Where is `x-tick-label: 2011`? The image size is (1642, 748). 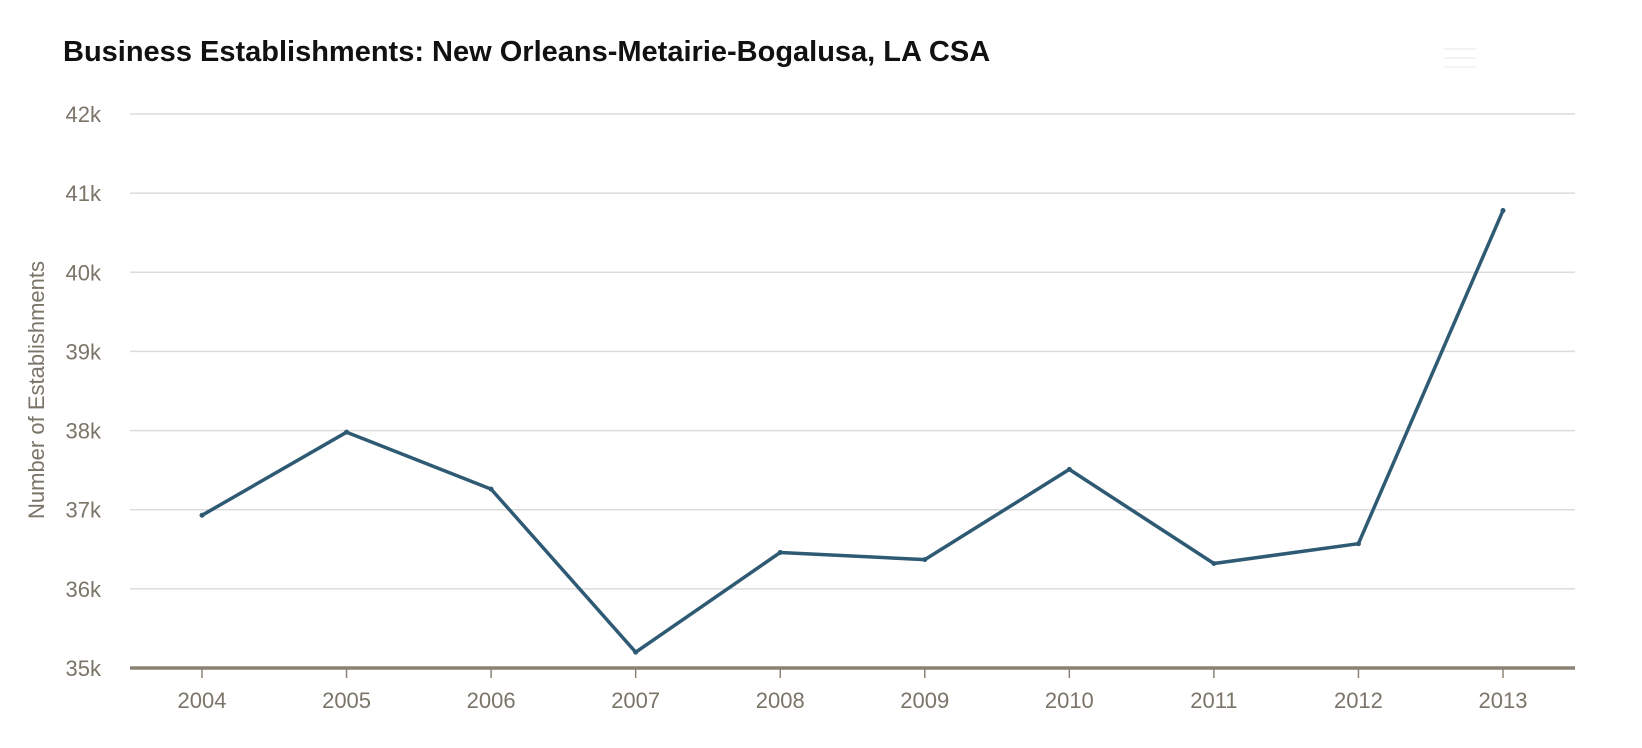 x-tick-label: 2011 is located at coordinates (1213, 700).